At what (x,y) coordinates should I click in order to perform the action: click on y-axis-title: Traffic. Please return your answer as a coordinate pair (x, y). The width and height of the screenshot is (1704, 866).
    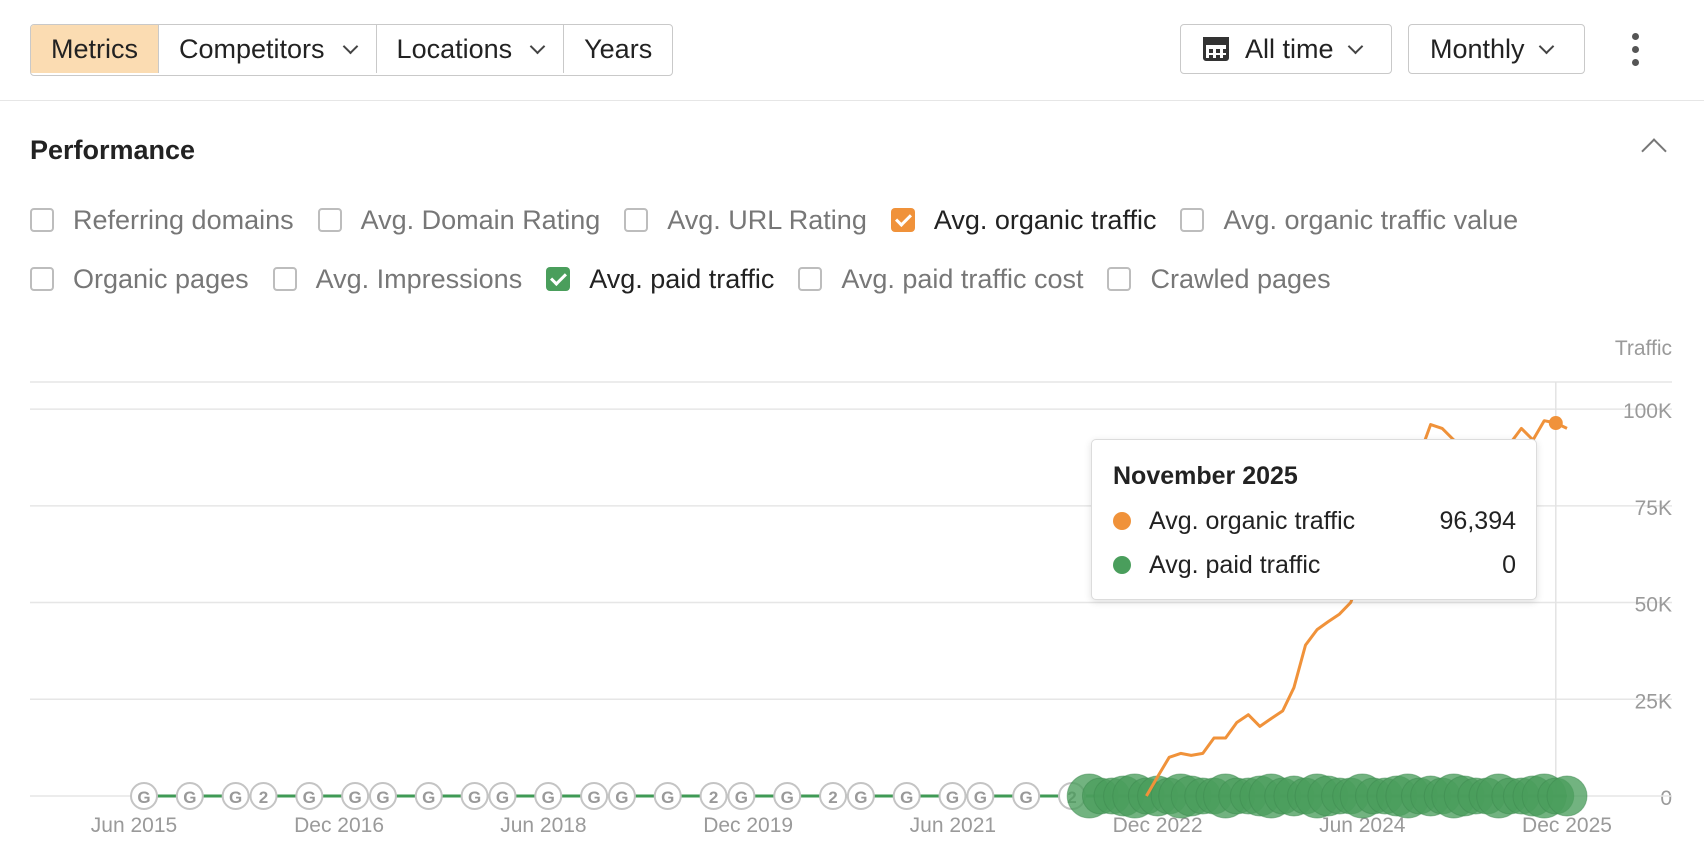
    Looking at the image, I should click on (1643, 348).